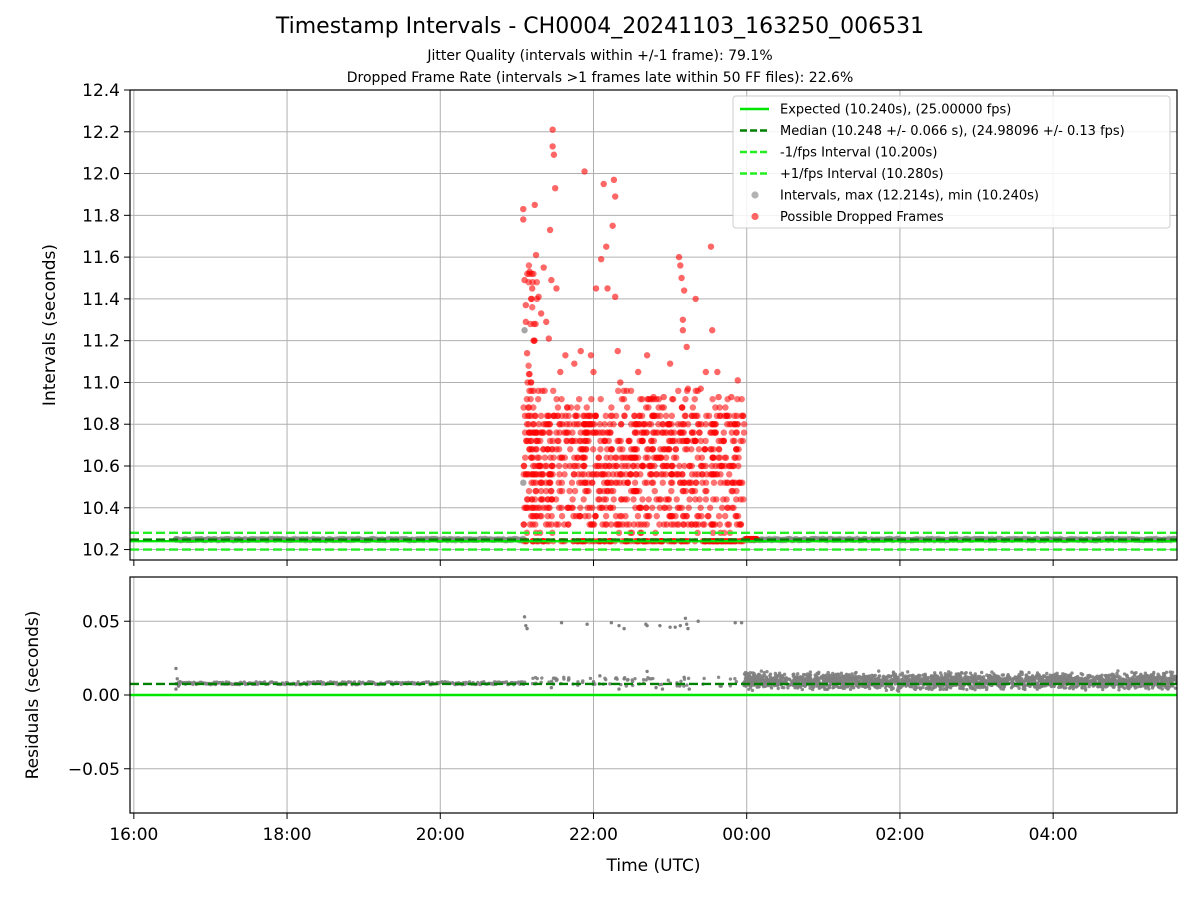 Image resolution: width=1200 pixels, height=900 pixels. I want to click on top-ytick-label: 11.4, so click(101, 300).